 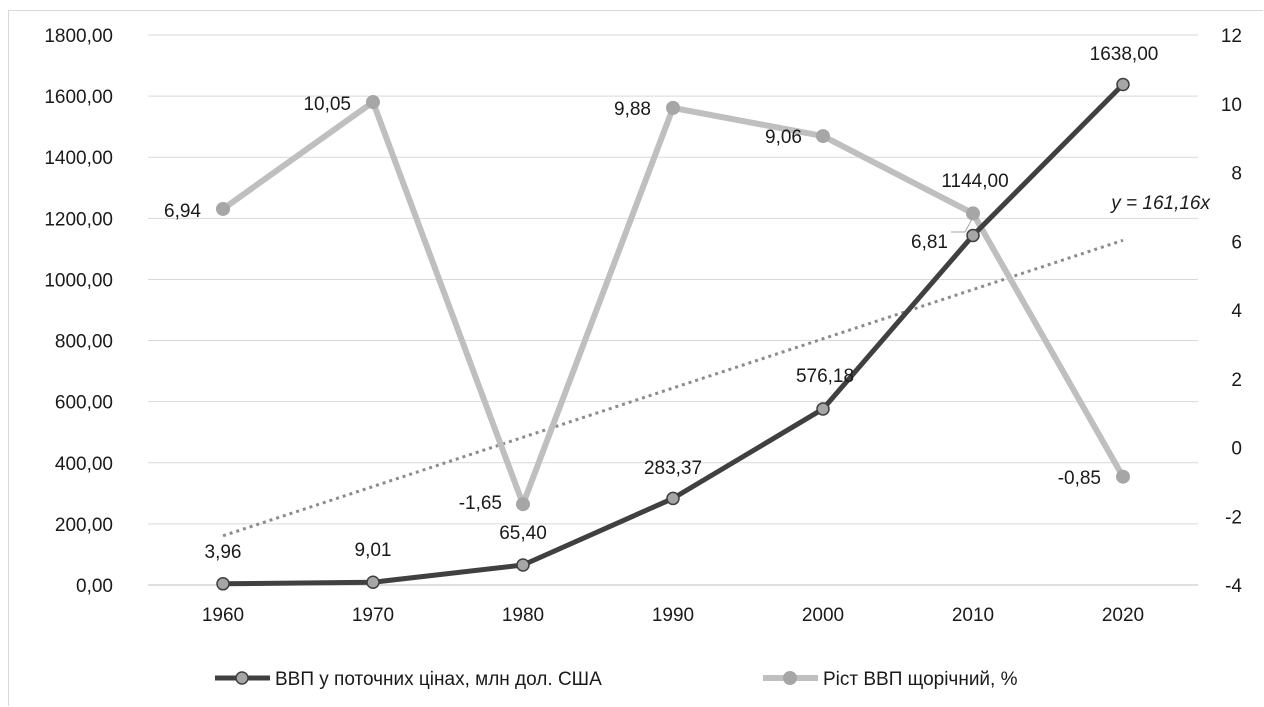 What do you see at coordinates (823, 615) in the screenshot?
I see `x-tick-label: 2000` at bounding box center [823, 615].